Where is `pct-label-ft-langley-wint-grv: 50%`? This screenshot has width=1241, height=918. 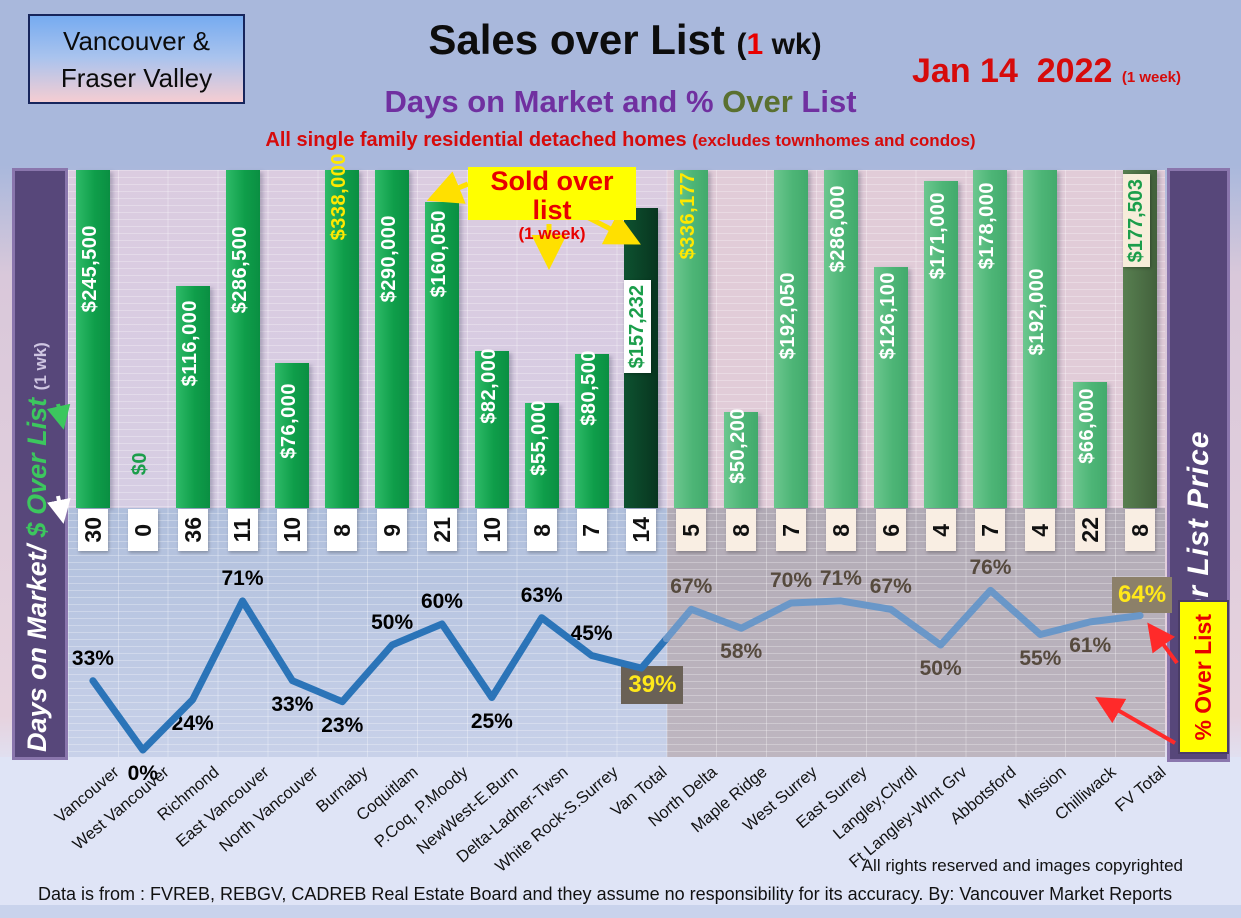
pct-label-ft-langley-wint-grv: 50% is located at coordinates (940, 668).